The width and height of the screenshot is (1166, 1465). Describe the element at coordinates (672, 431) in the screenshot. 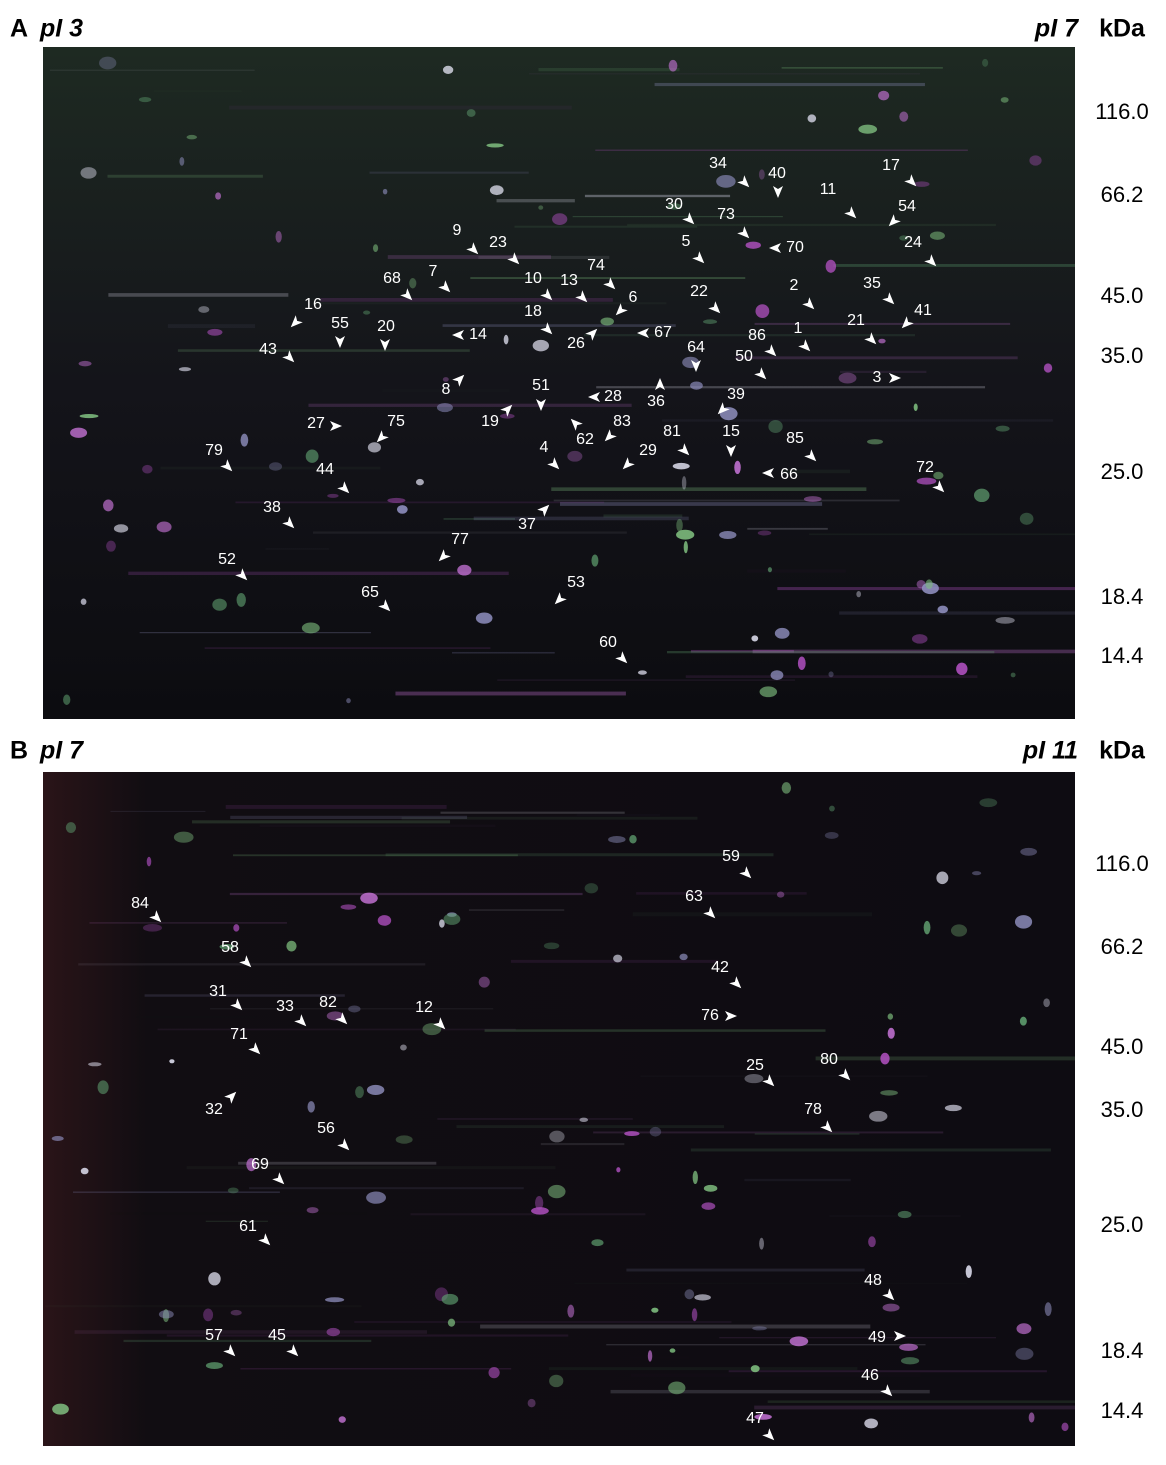

I see `spot-label: 81` at that location.